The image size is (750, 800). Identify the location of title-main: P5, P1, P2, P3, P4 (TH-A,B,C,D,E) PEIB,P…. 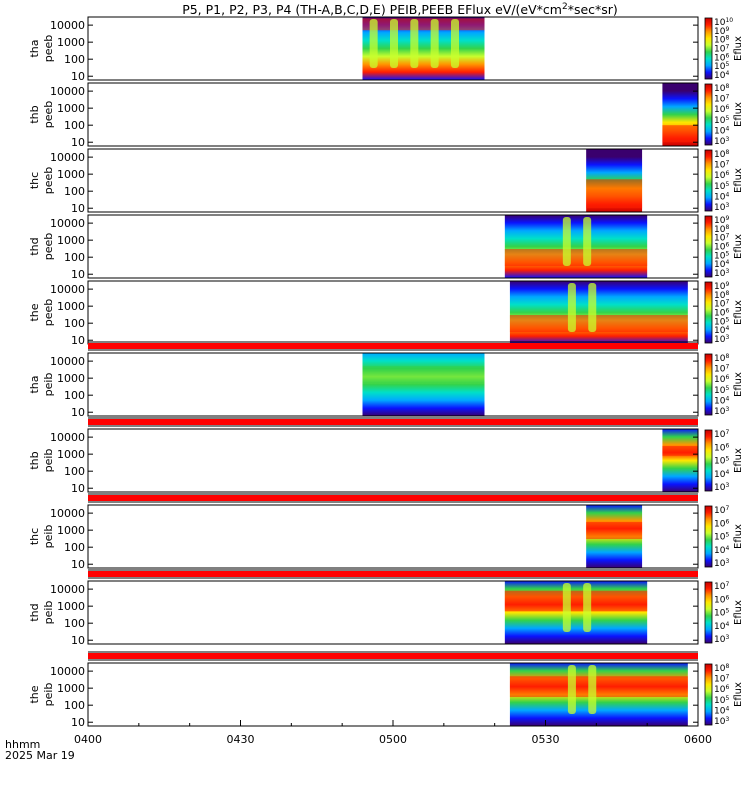
(372, 9).